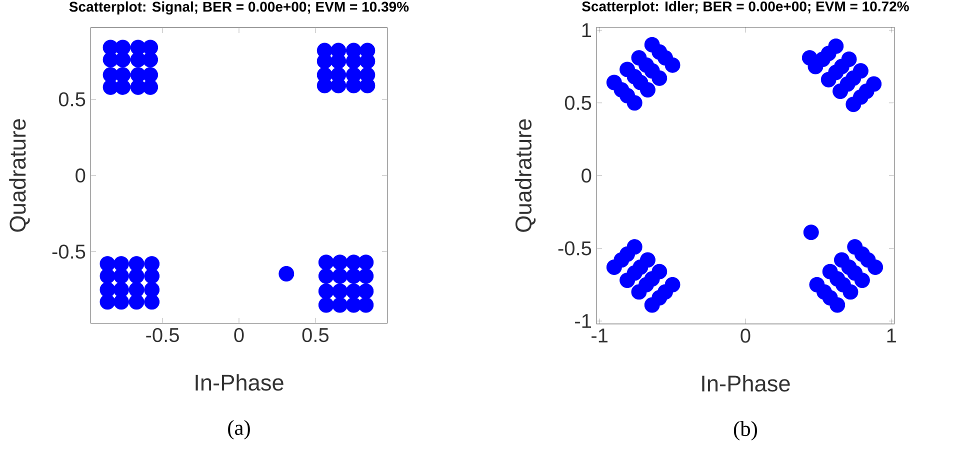  Describe the element at coordinates (891, 335) in the screenshot. I see `x-tick-label: 1` at that location.